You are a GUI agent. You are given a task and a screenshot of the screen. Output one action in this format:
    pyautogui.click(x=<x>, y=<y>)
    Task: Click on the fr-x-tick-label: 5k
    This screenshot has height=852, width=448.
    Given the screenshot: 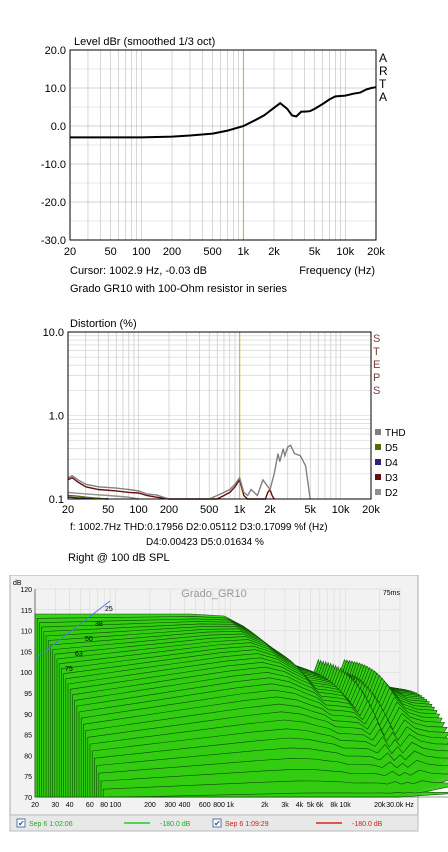 What is the action you would take?
    pyautogui.click(x=315, y=252)
    